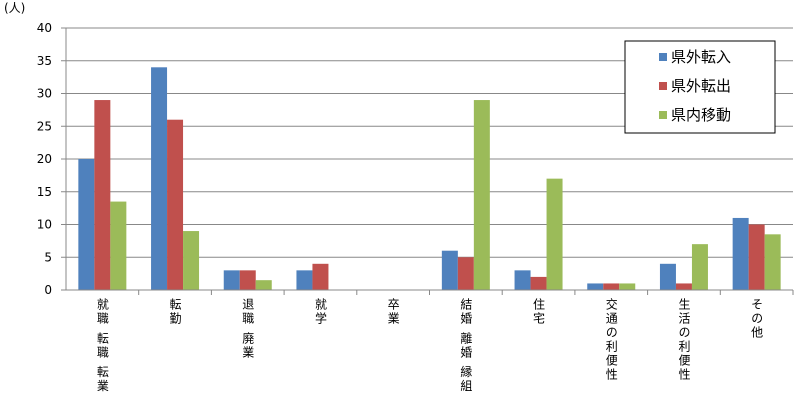 This screenshot has width=794, height=409. What do you see at coordinates (393, 312) in the screenshot?
I see `x-tick-label: 卒業` at bounding box center [393, 312].